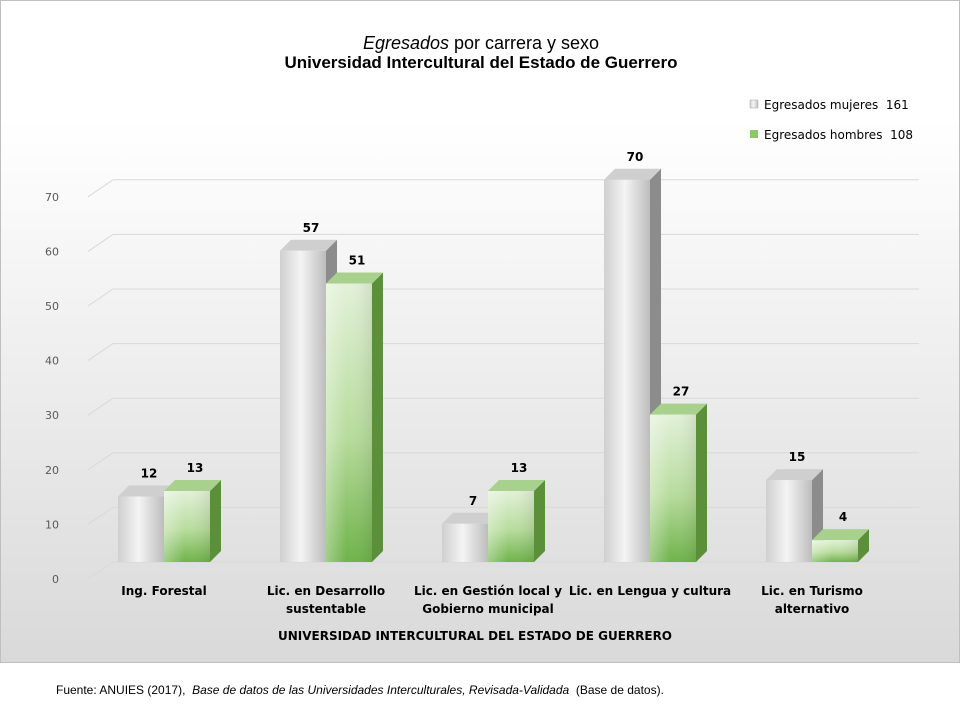  I want to click on y-tick-label: 20, so click(52, 470).